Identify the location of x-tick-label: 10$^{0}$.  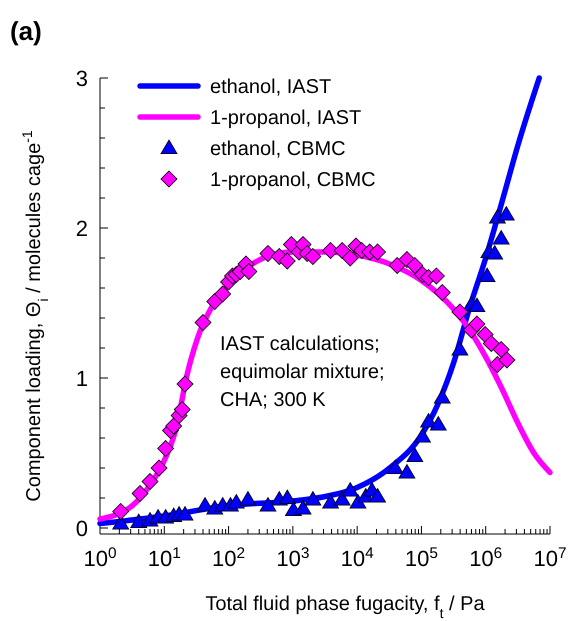
(100, 557).